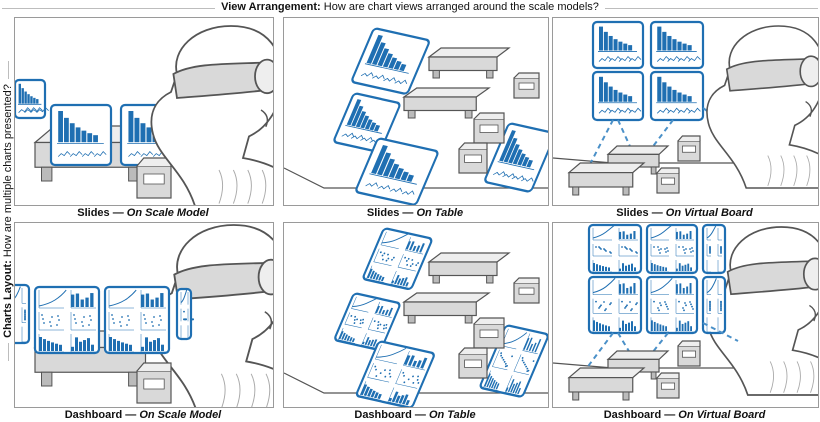  Describe the element at coordinates (810, 274) in the screenshot. I see `headset-strap` at that location.